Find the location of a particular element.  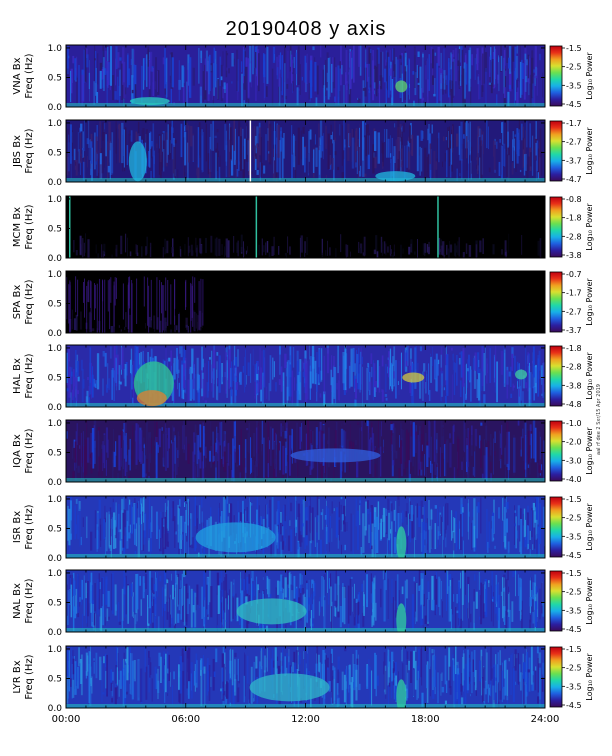

colorbar-tick-label: -0.8 is located at coordinates (574, 199).